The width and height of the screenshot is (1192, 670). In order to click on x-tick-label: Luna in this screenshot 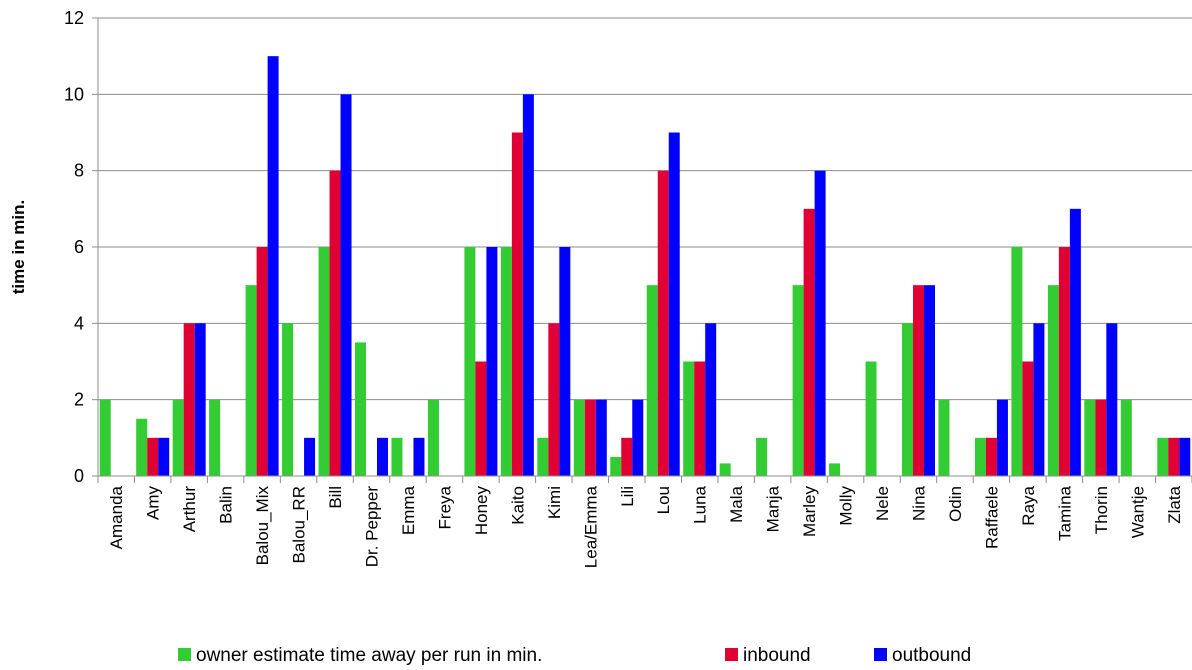, I will do `click(700, 504)`.